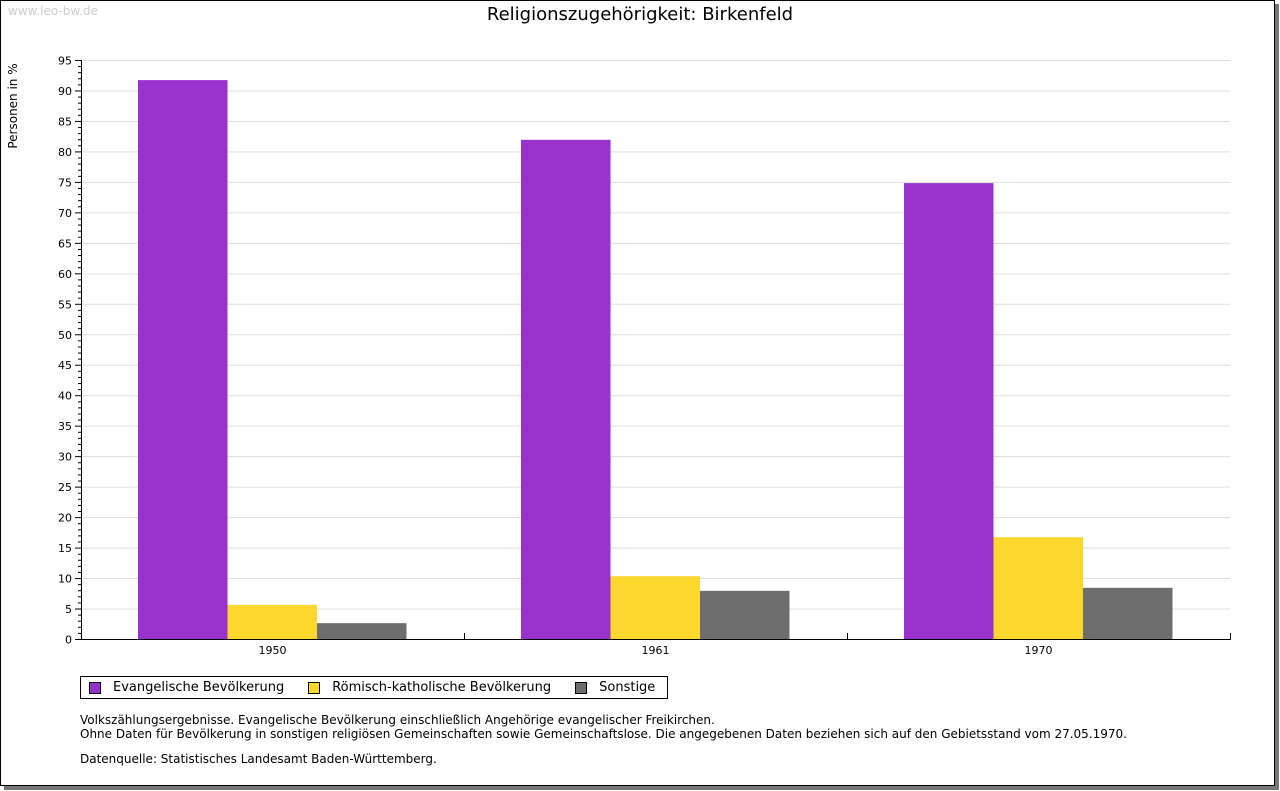  I want to click on y-tick-label: 20, so click(65, 518).